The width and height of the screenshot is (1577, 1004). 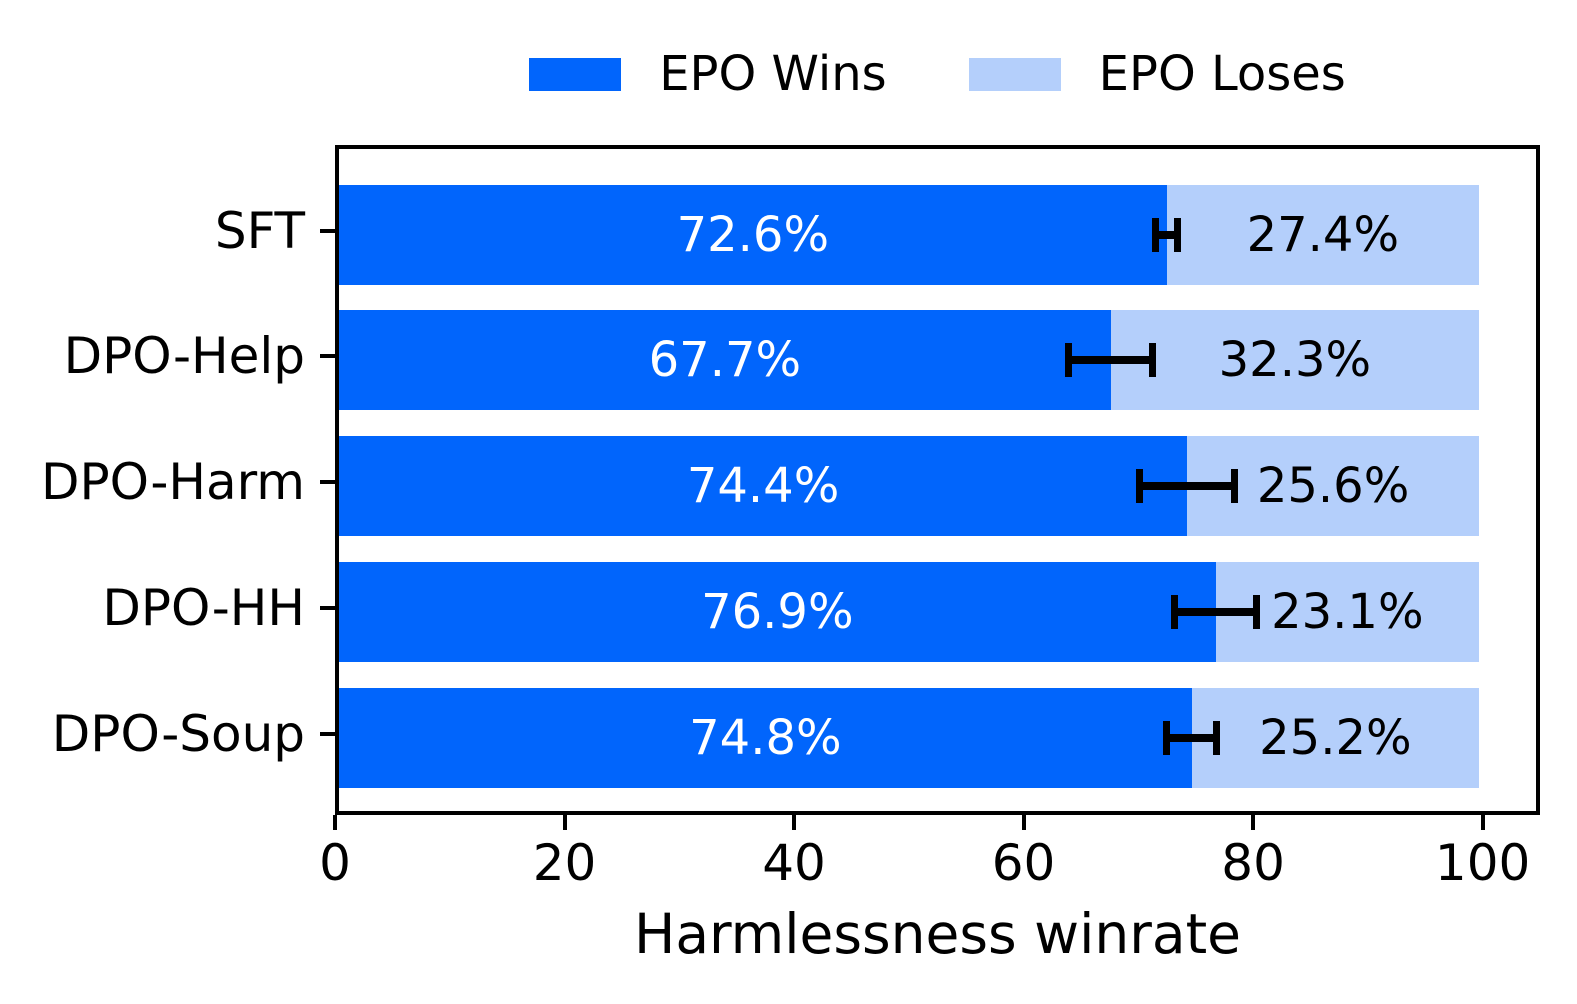 I want to click on error-bar-DPO-Harm, so click(x=1187, y=486).